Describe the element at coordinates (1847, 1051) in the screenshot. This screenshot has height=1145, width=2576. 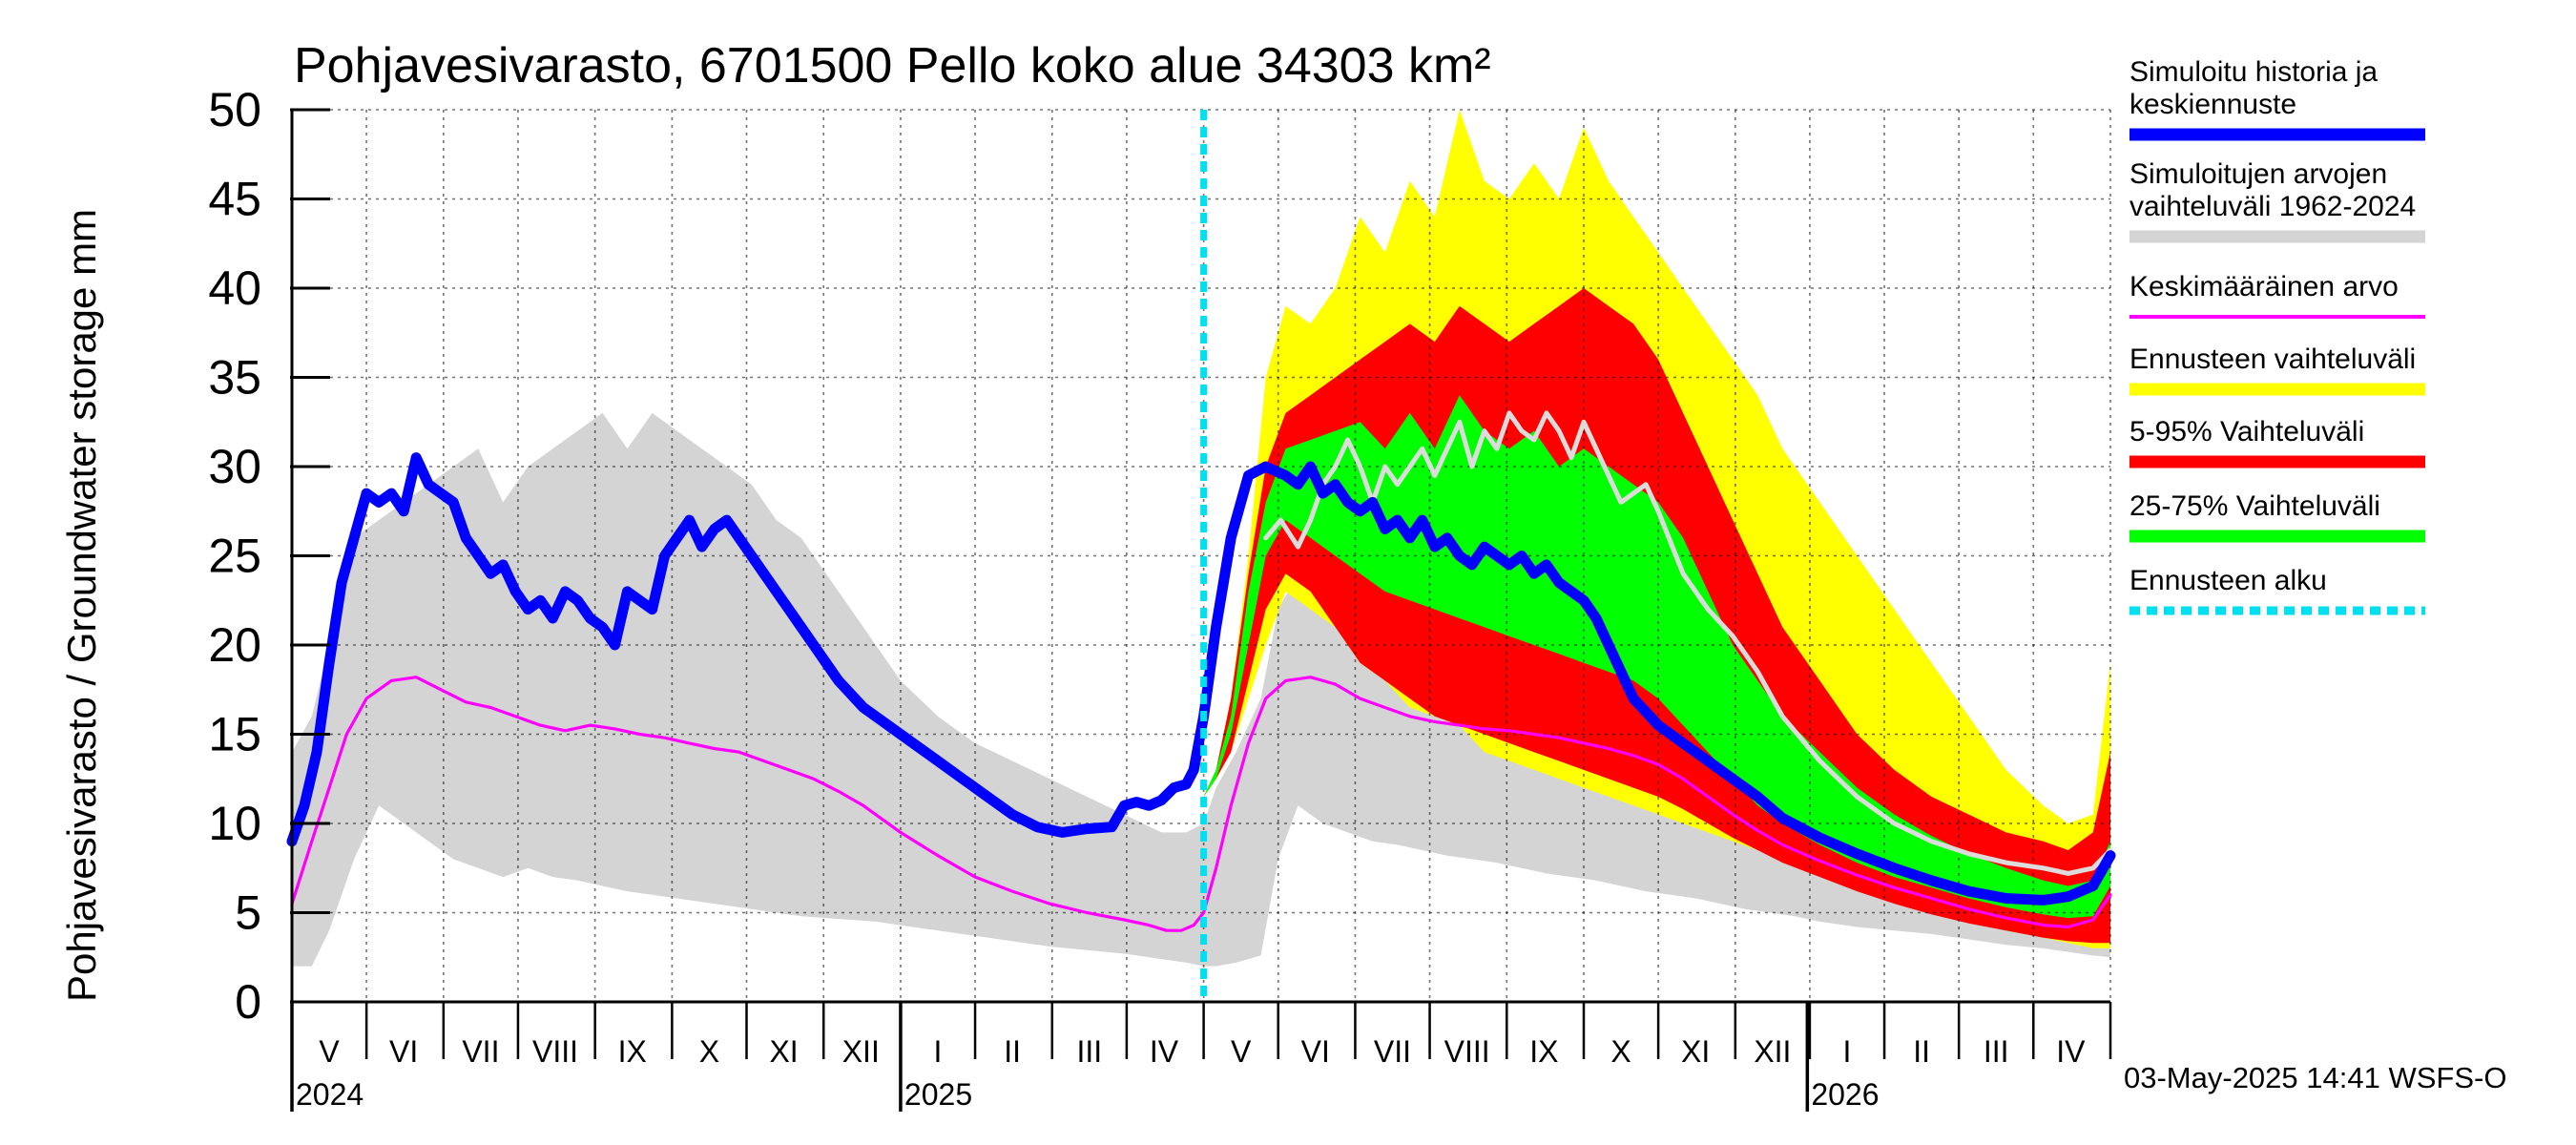
I see `x-month-label-20: I` at that location.